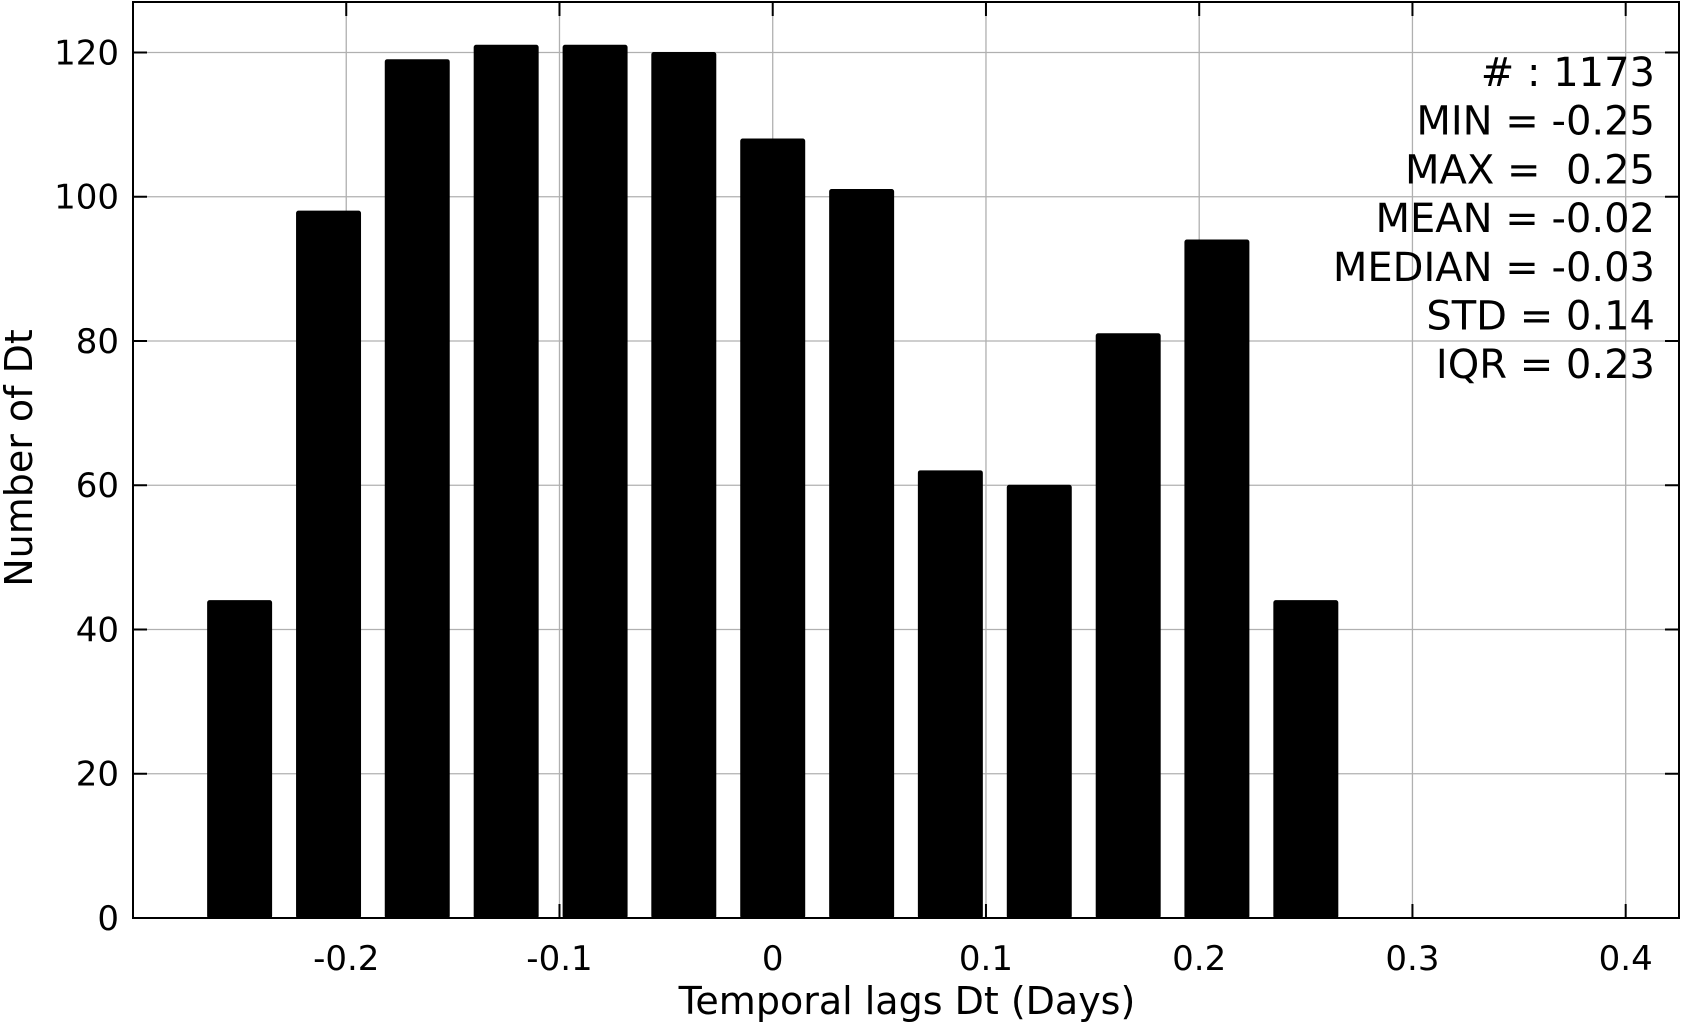 Image resolution: width=1684 pixels, height=1029 pixels. What do you see at coordinates (86, 198) in the screenshot?
I see `y-tick-label: 100` at bounding box center [86, 198].